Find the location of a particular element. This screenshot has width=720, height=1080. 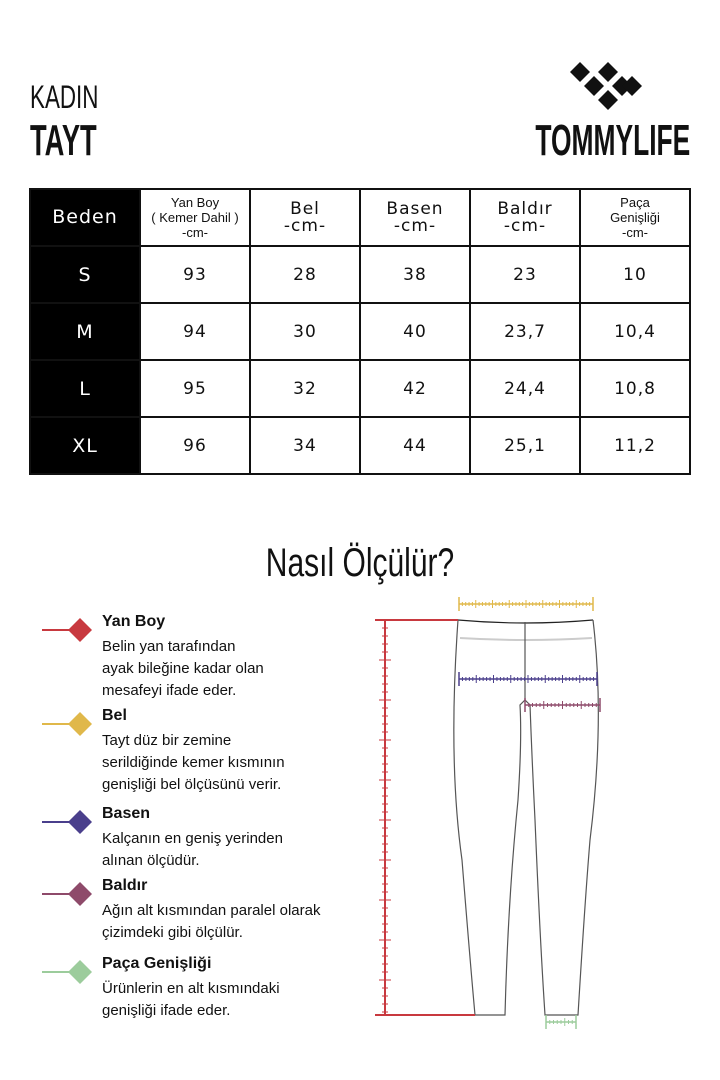

value-cell: 23 is located at coordinates (525, 274).